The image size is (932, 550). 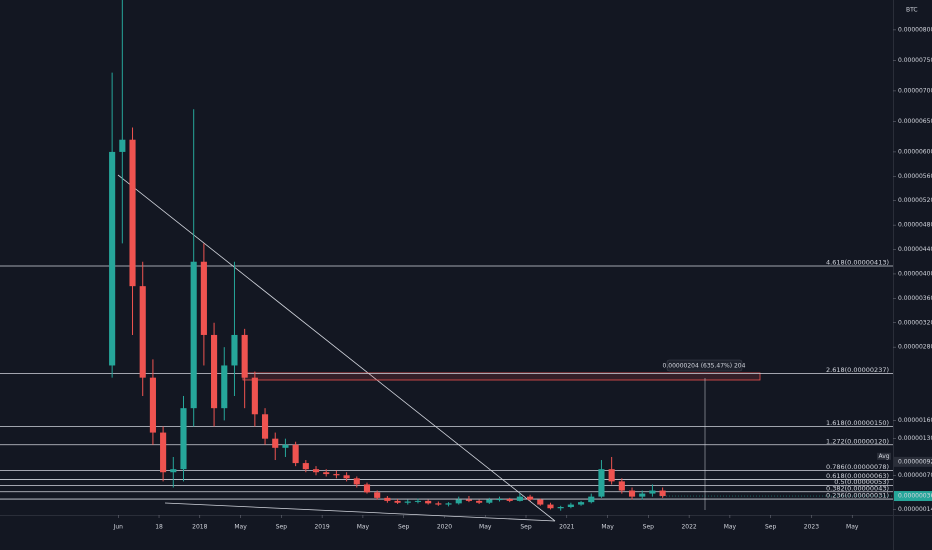 What do you see at coordinates (857, 423) in the screenshot?
I see `fib-label: 1.618(0.00000150)` at bounding box center [857, 423].